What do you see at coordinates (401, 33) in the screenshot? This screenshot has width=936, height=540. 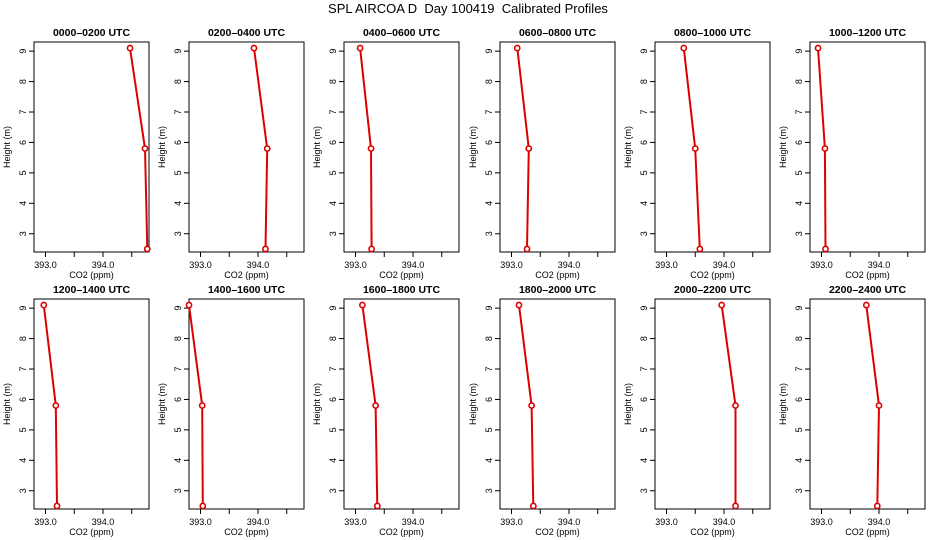 I see `panel-title: 0400–0600 UTC` at bounding box center [401, 33].